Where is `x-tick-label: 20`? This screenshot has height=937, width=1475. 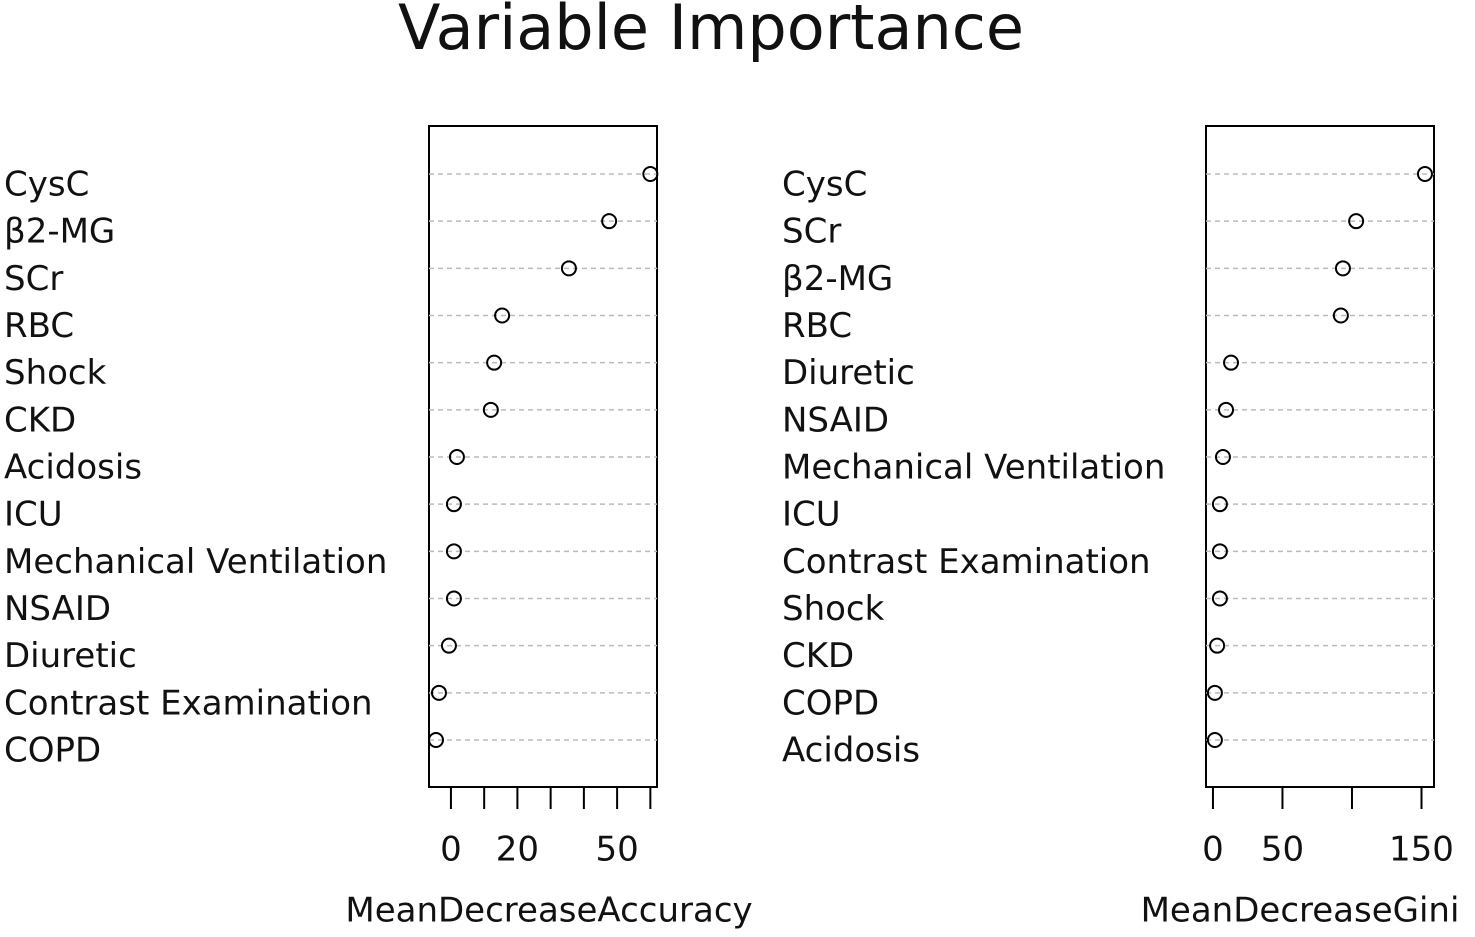
x-tick-label: 20 is located at coordinates (517, 850).